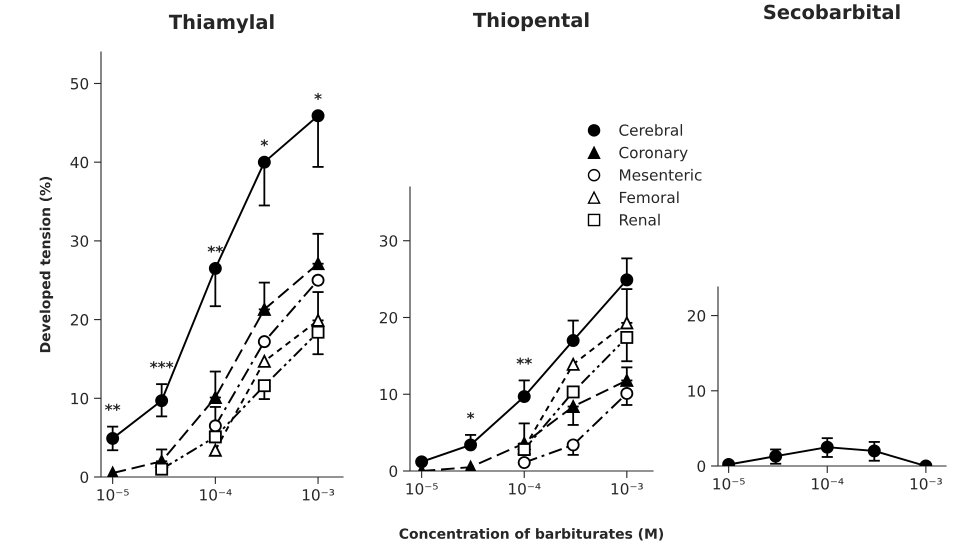 Image resolution: width=954 pixels, height=550 pixels. Describe the element at coordinates (530, 22) in the screenshot. I see `chart-title: Thiopental` at that location.